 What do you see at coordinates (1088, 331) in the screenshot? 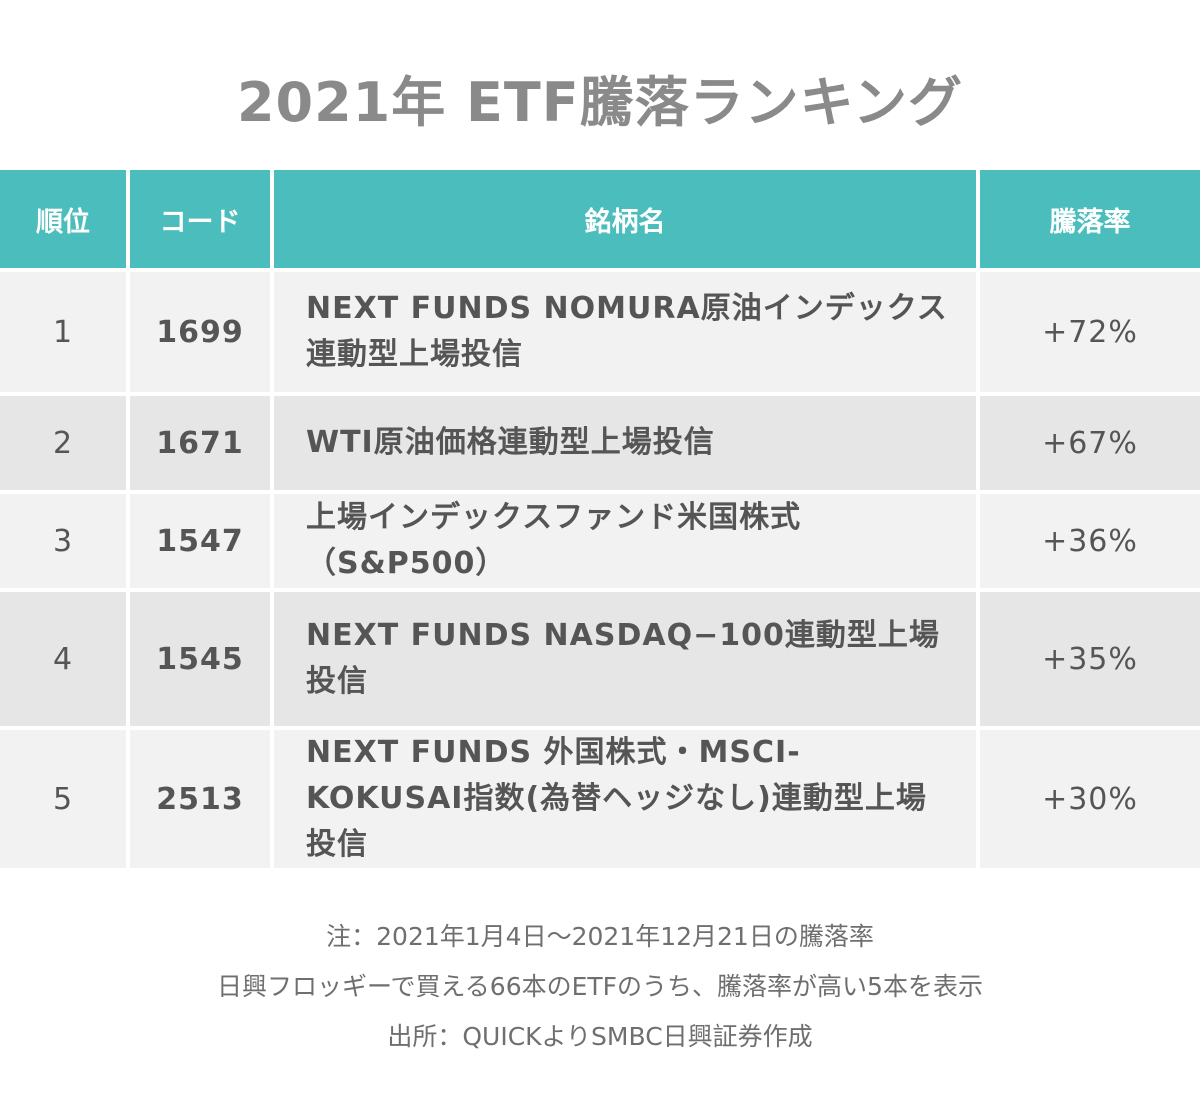
I see `change-cell: +72%` at bounding box center [1088, 331].